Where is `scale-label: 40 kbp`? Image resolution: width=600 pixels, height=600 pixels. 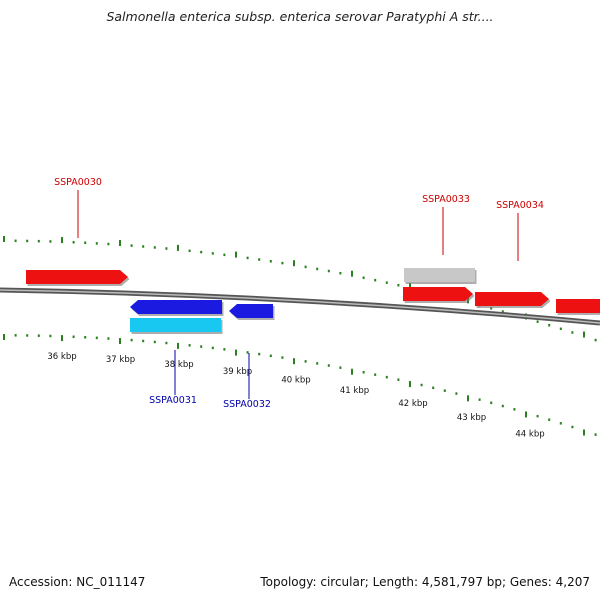
scale-label: 40 kbp is located at coordinates (295, 381).